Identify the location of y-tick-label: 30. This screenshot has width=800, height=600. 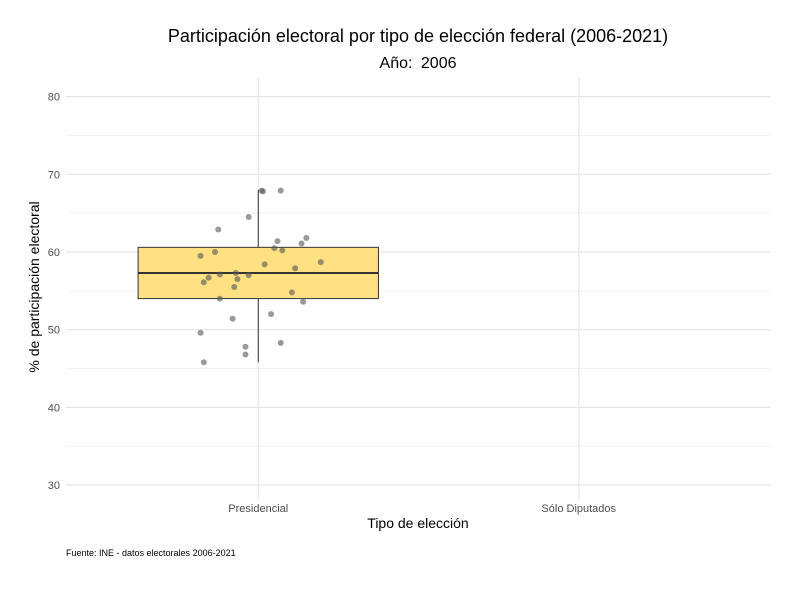
(54, 486).